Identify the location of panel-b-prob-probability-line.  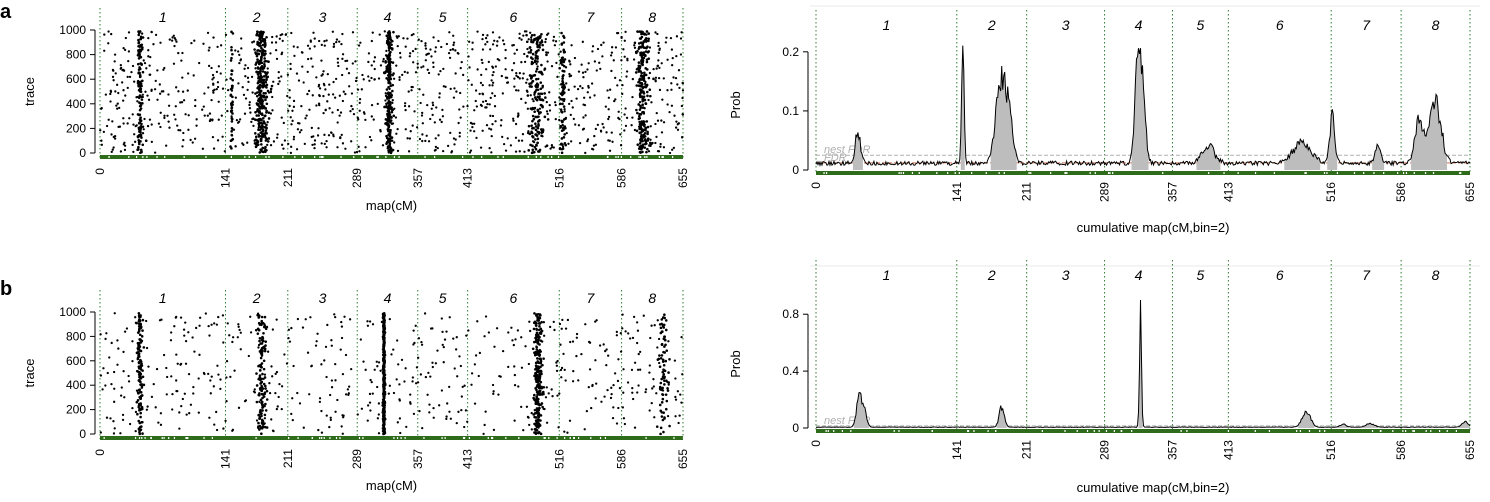
(1143, 363).